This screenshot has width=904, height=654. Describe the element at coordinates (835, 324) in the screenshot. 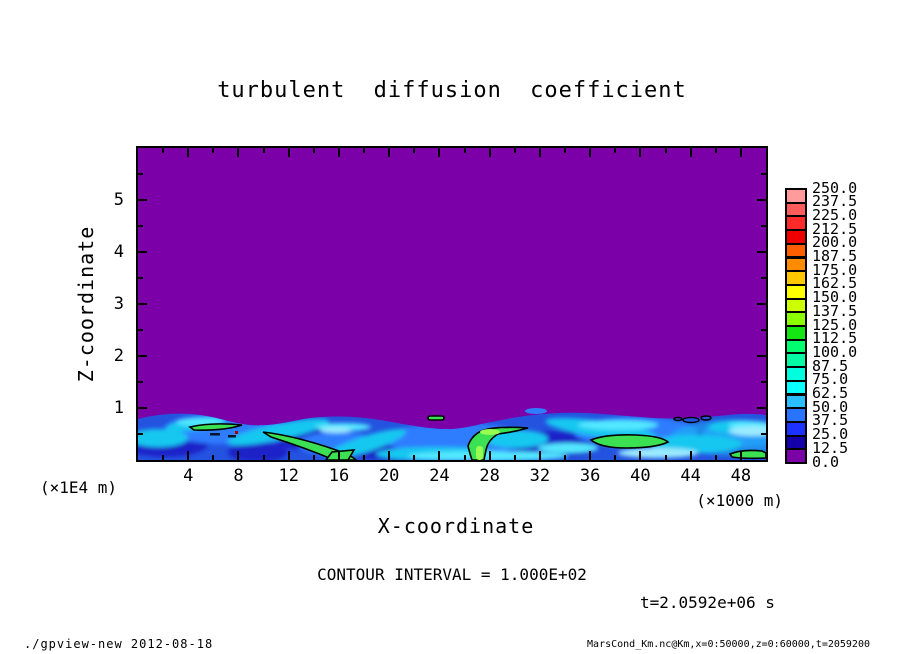

I see `colorbar-label: 125.0` at that location.